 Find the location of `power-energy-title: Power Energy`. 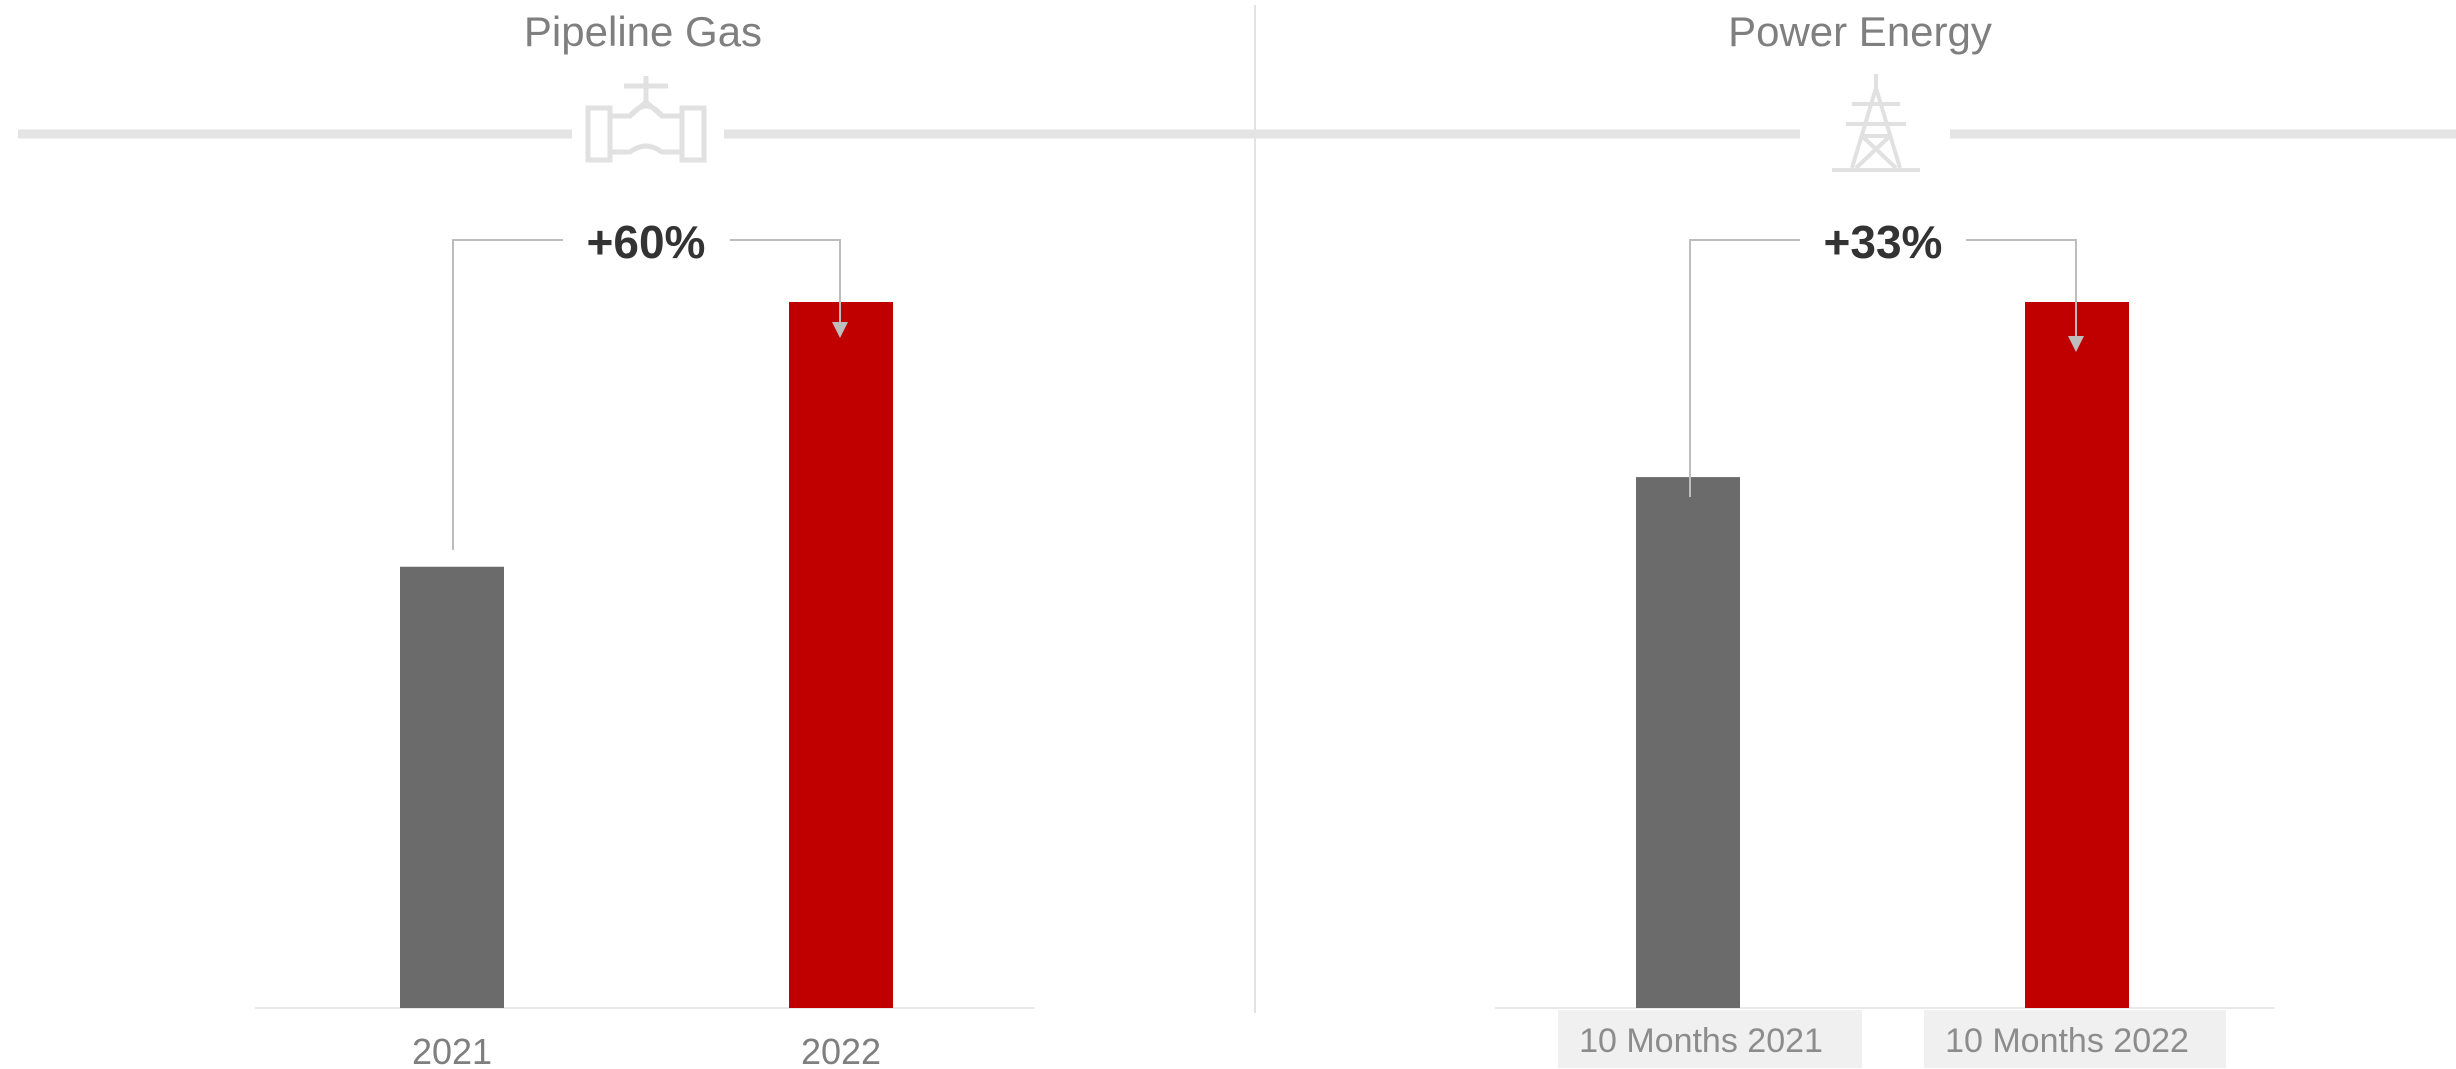

power-energy-title: Power Energy is located at coordinates (1860, 31).